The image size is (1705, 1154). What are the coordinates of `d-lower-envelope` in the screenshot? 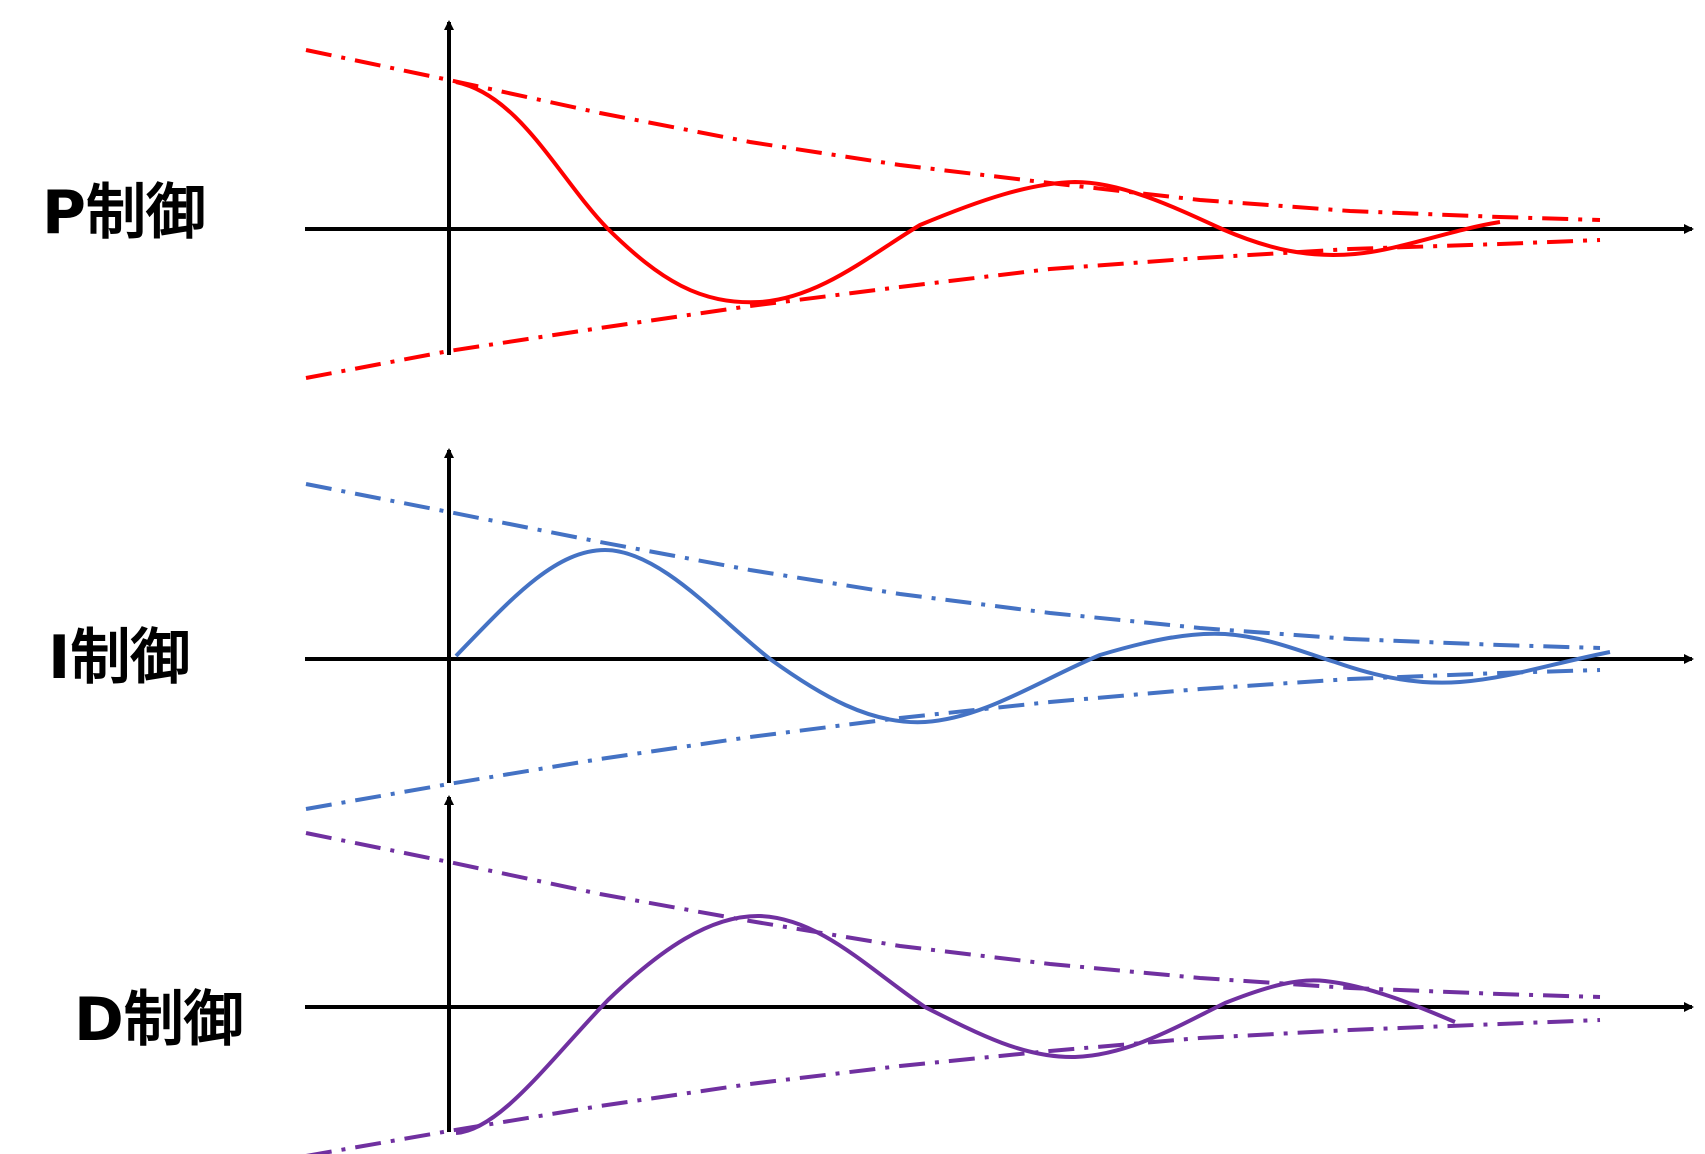 It's located at (953, 1086).